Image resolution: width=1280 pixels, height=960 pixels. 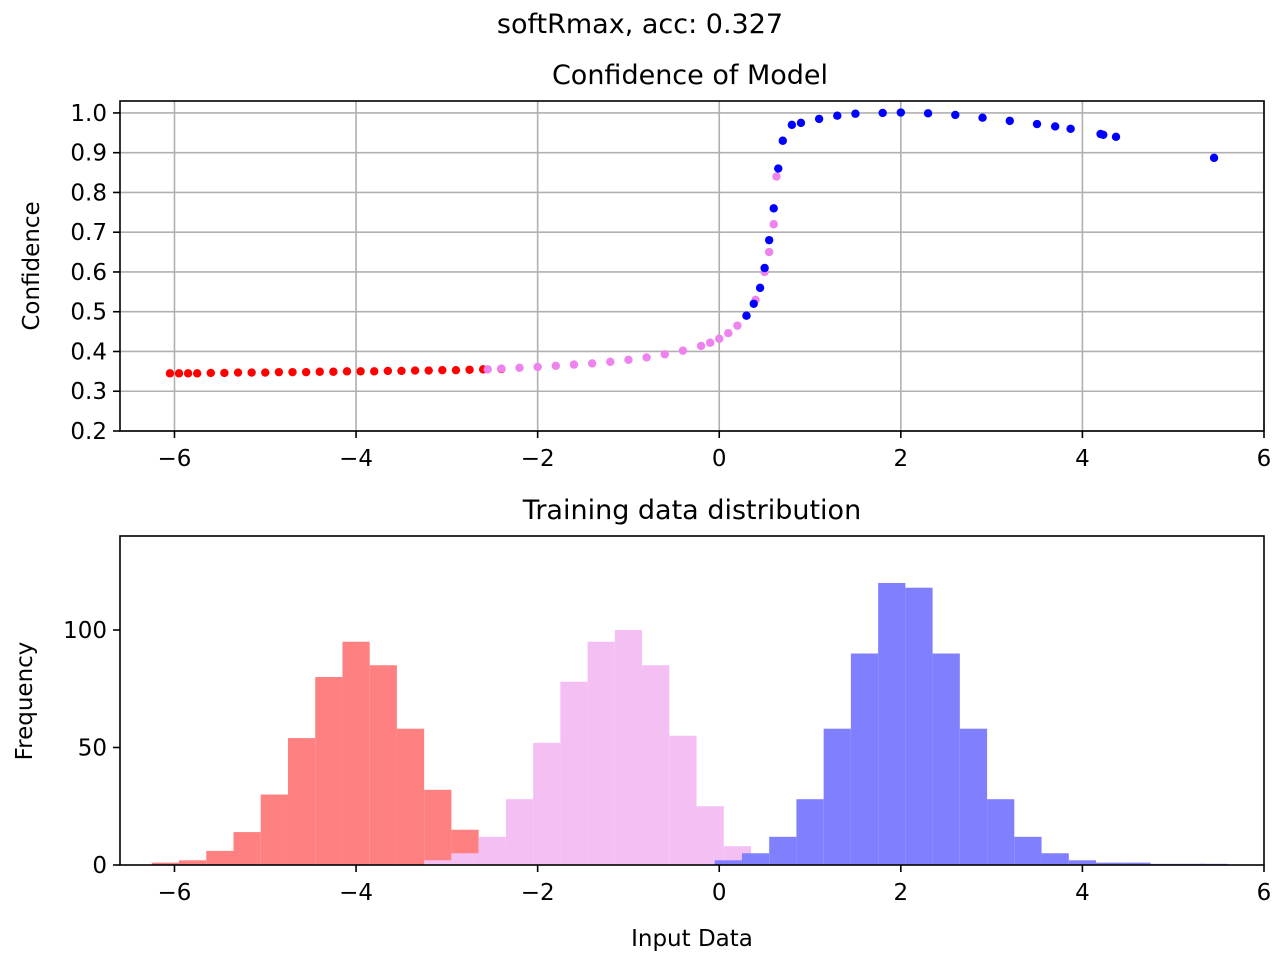 What do you see at coordinates (99, 866) in the screenshot?
I see `y-tick-label: 0` at bounding box center [99, 866].